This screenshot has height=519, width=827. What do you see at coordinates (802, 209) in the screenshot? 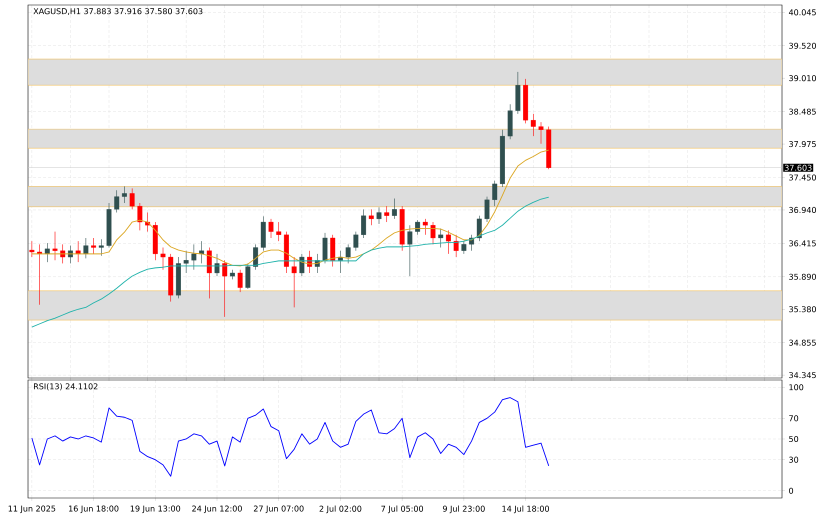
I see `y-tick-label: 36.940` at bounding box center [802, 209].